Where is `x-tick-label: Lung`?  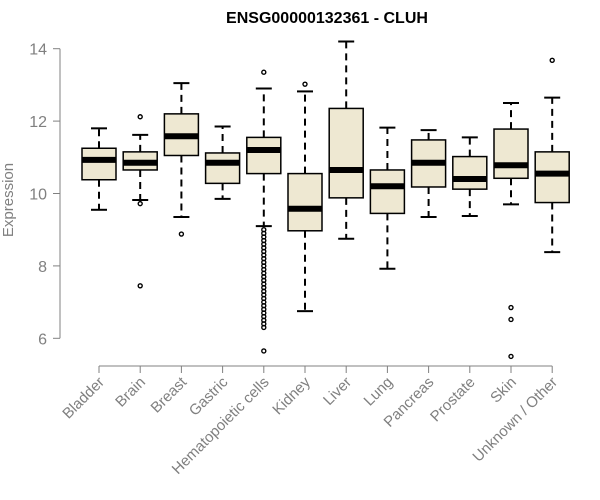
x-tick-label: Lung is located at coordinates (379, 392).